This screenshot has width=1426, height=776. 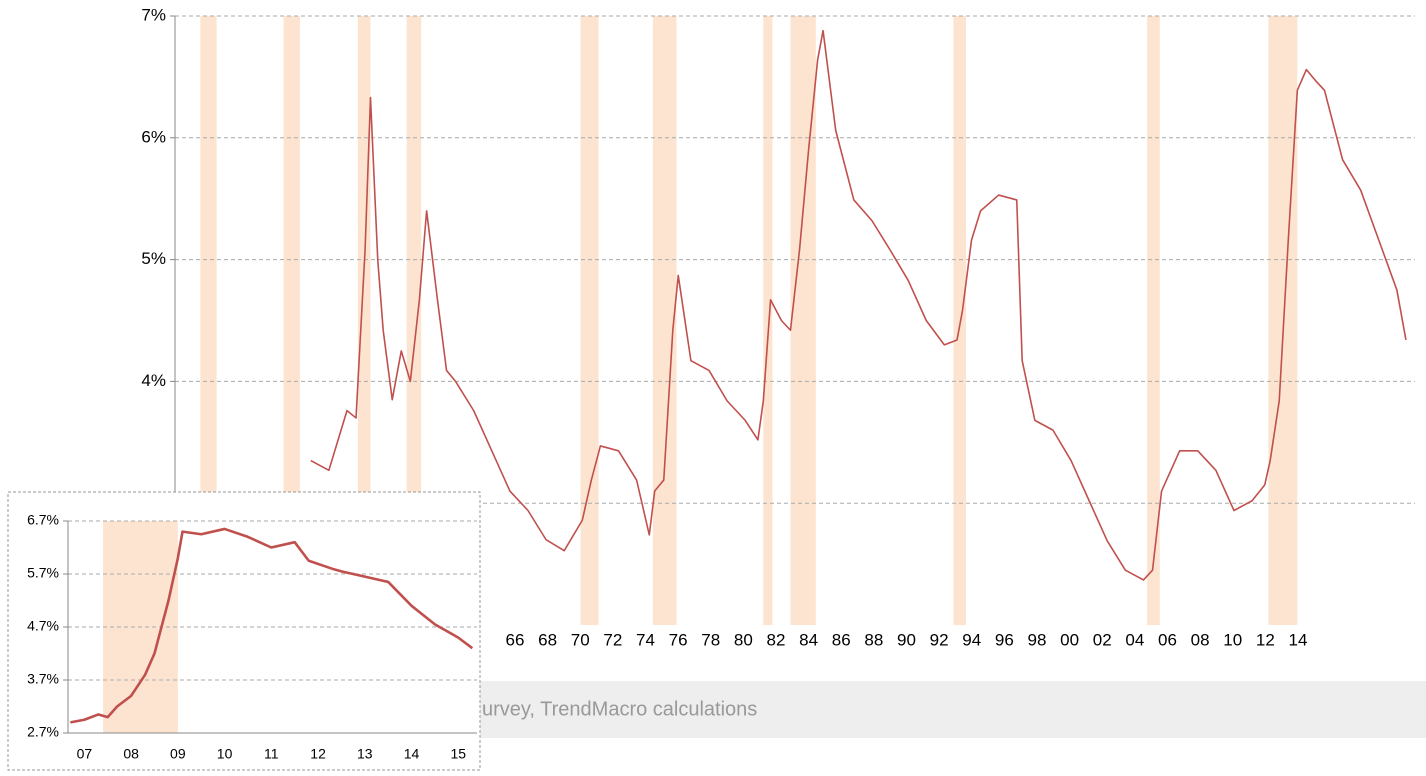 What do you see at coordinates (365, 754) in the screenshot?
I see `x-tick-label: 13` at bounding box center [365, 754].